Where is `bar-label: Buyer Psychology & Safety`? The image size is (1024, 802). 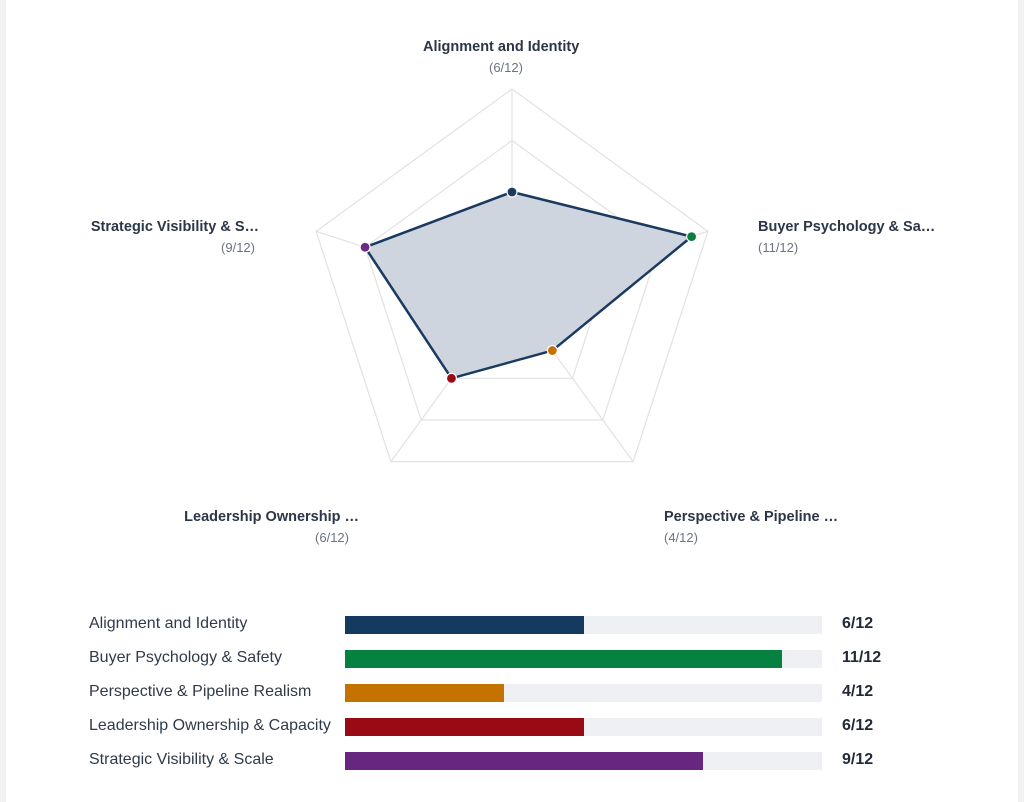 bar-label: Buyer Psychology & Safety is located at coordinates (185, 657).